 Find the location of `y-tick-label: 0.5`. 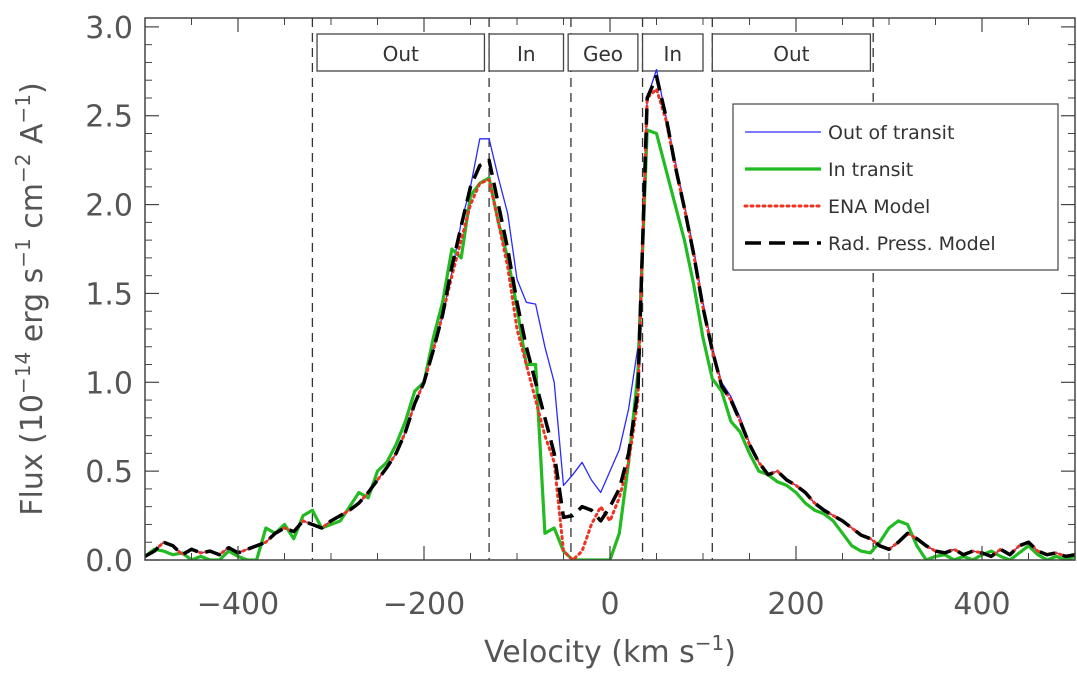

y-tick-label: 0.5 is located at coordinates (109, 472).